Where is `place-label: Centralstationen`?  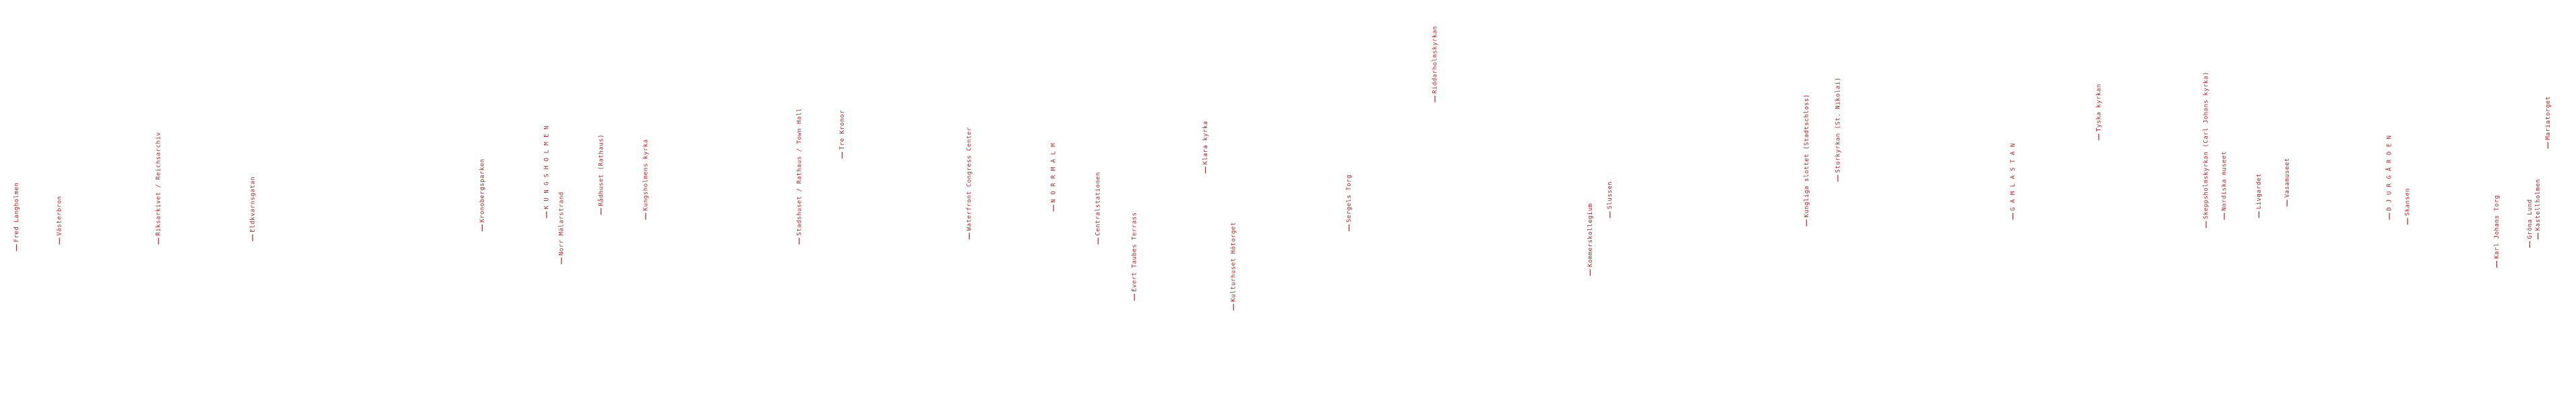 place-label: Centralstationen is located at coordinates (1098, 204).